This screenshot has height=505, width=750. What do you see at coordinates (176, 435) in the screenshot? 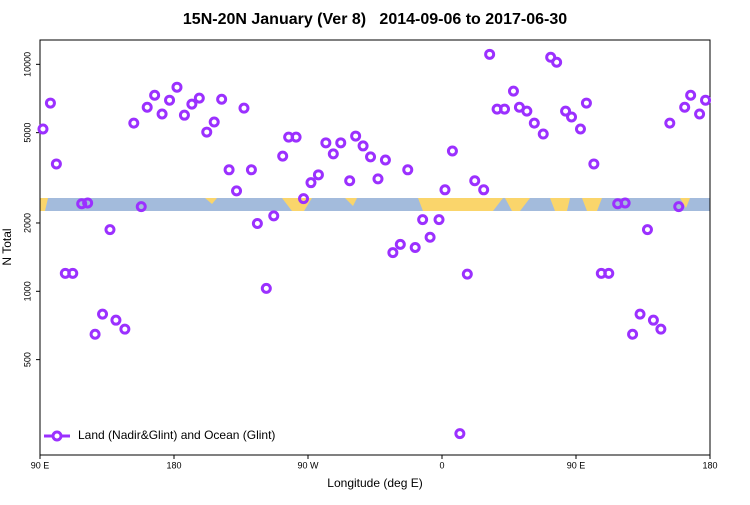
I see `legend-label: Land (Nadir&Glint) and Ocean (Glint)` at bounding box center [176, 435].